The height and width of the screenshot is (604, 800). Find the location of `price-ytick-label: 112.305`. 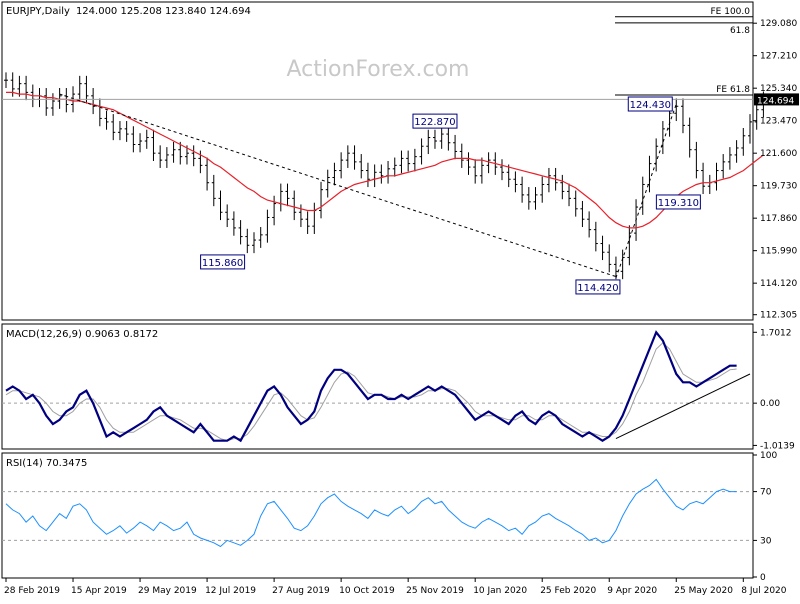

price-ytick-label: 112.305 is located at coordinates (778, 316).